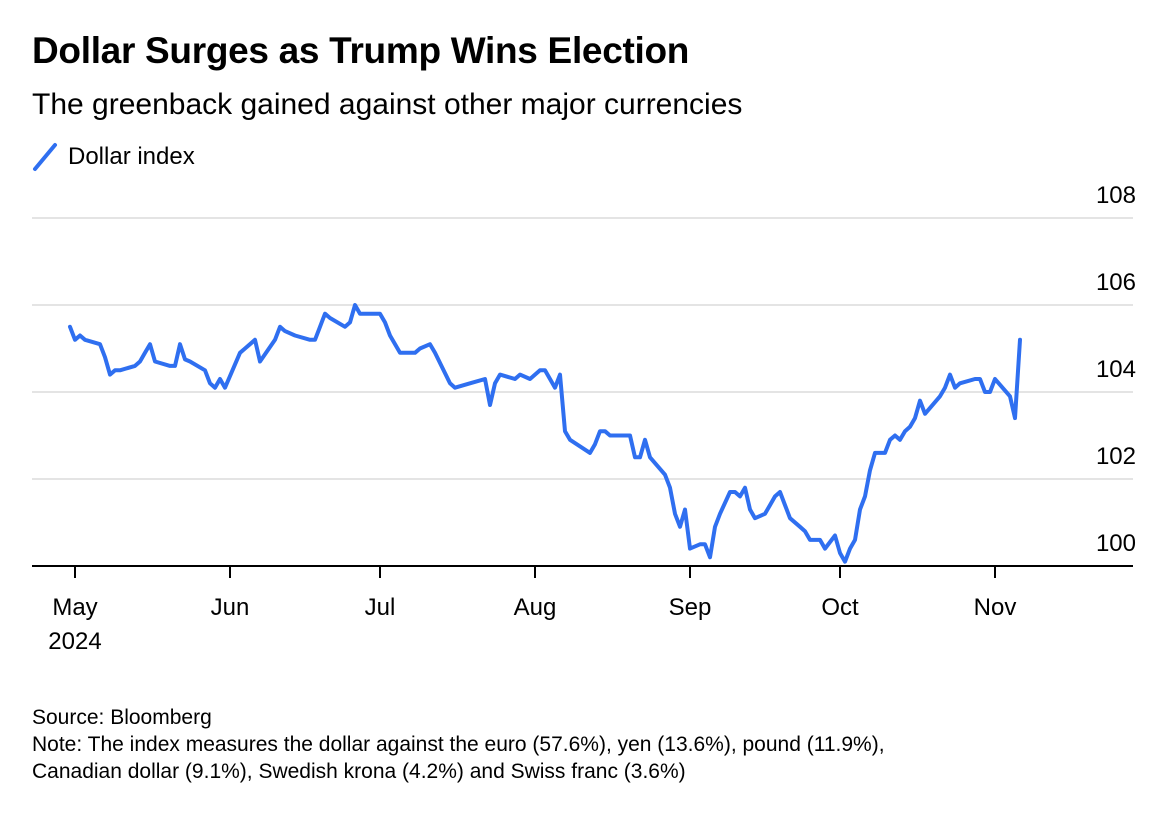 The image size is (1168, 830). Describe the element at coordinates (995, 607) in the screenshot. I see `x-tick-label: Nov` at that location.